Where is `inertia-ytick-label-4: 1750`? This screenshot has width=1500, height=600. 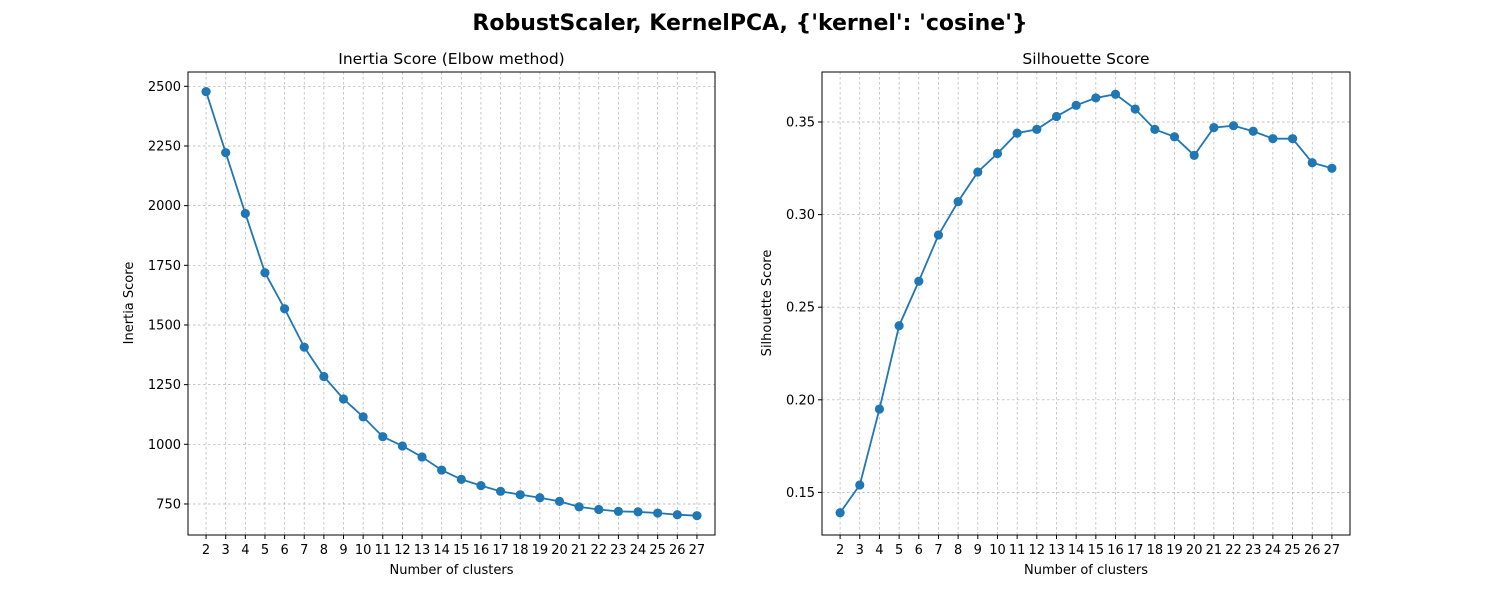
inertia-ytick-label-4: 1750 is located at coordinates (164, 266).